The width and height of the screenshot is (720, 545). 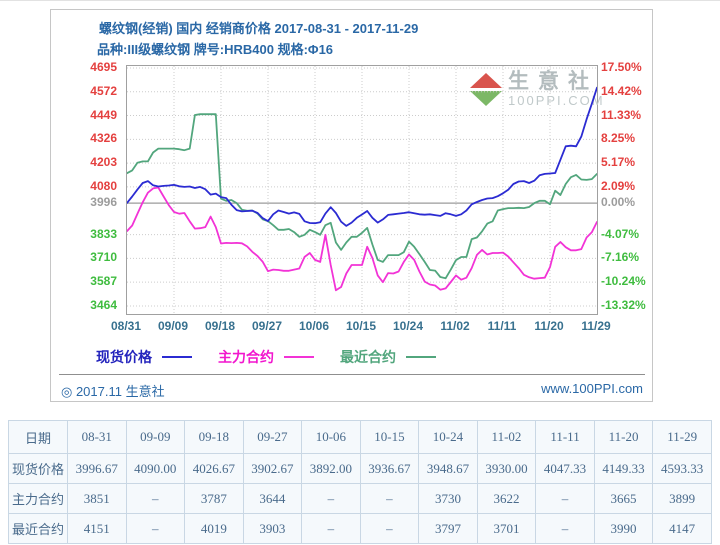 What do you see at coordinates (259, 28) in the screenshot?
I see `chart-title: 螺纹钢(经销) 国内 经销商价格 2017-08-31 - 2017-11-29` at bounding box center [259, 28].